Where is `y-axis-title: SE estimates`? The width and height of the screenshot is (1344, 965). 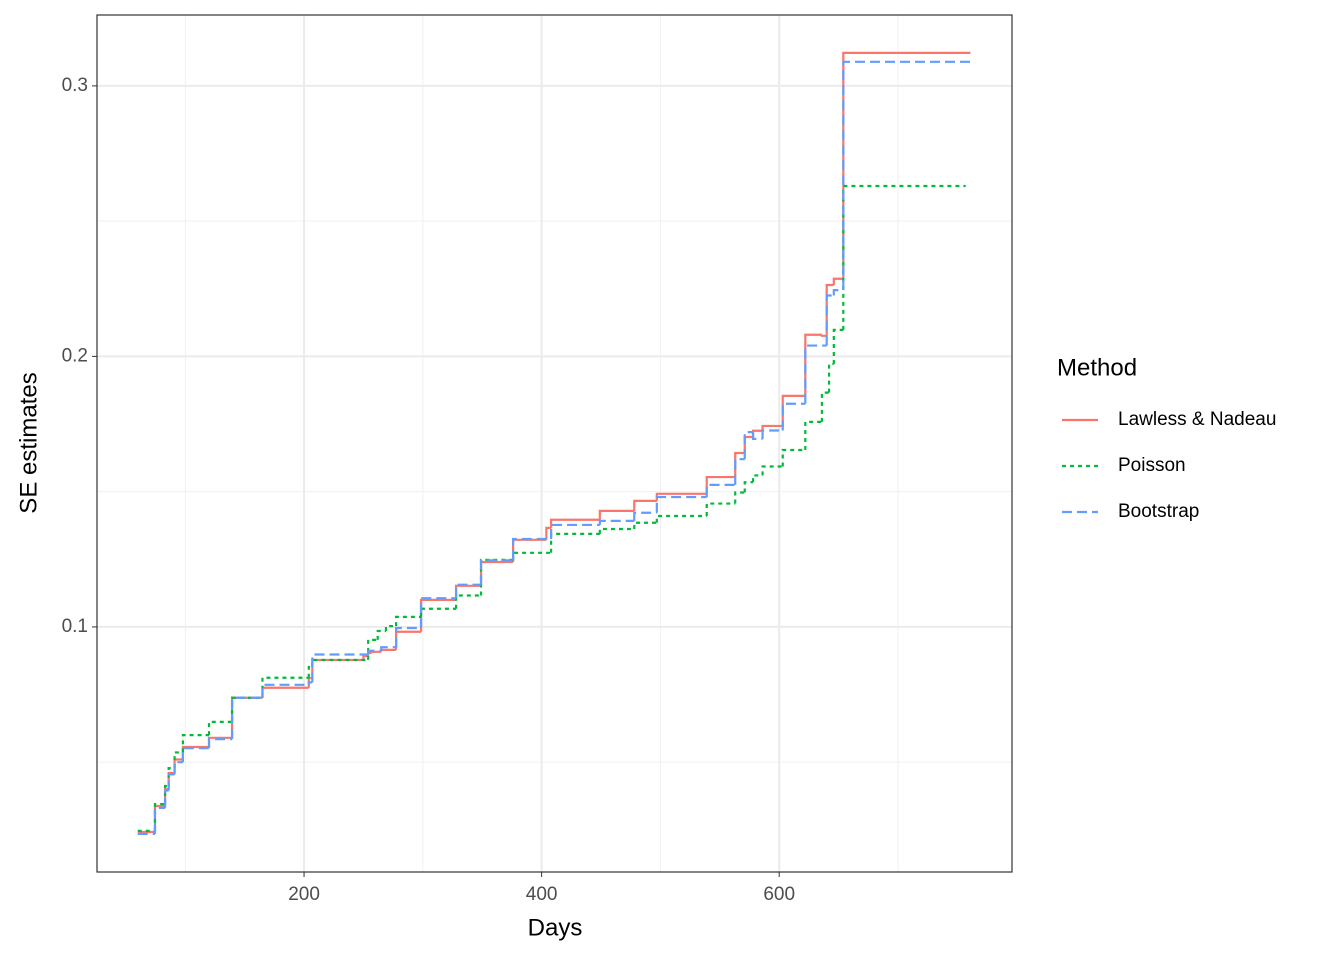 y-axis-title: SE estimates is located at coordinates (28, 442).